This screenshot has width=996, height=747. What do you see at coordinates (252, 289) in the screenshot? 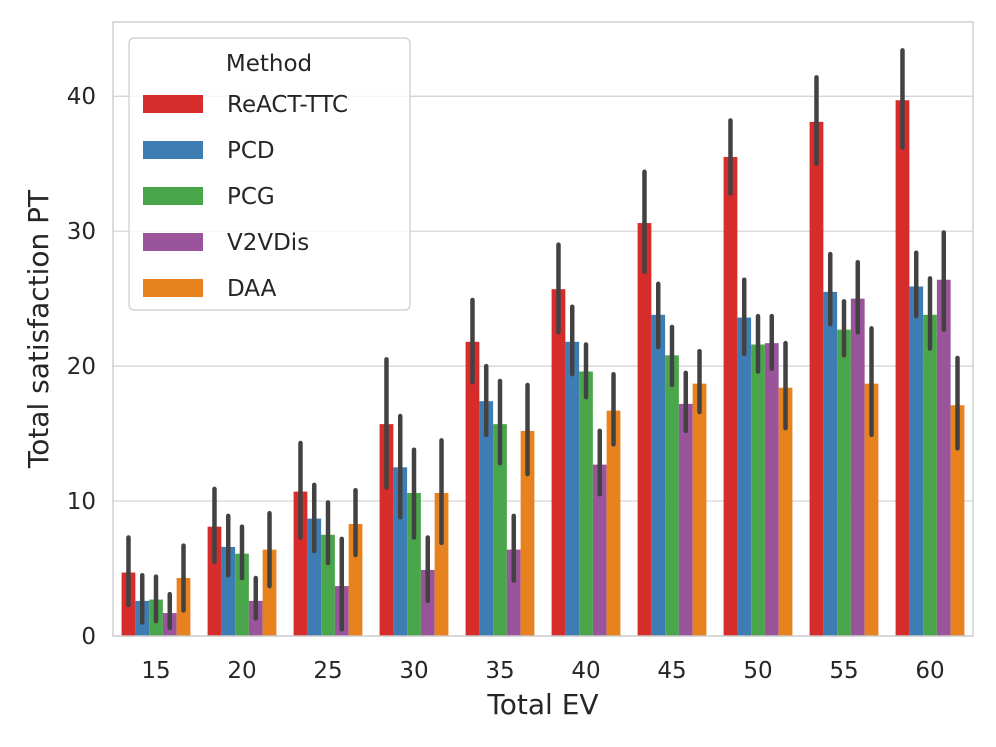
I see `legend-label: DAA` at bounding box center [252, 289].